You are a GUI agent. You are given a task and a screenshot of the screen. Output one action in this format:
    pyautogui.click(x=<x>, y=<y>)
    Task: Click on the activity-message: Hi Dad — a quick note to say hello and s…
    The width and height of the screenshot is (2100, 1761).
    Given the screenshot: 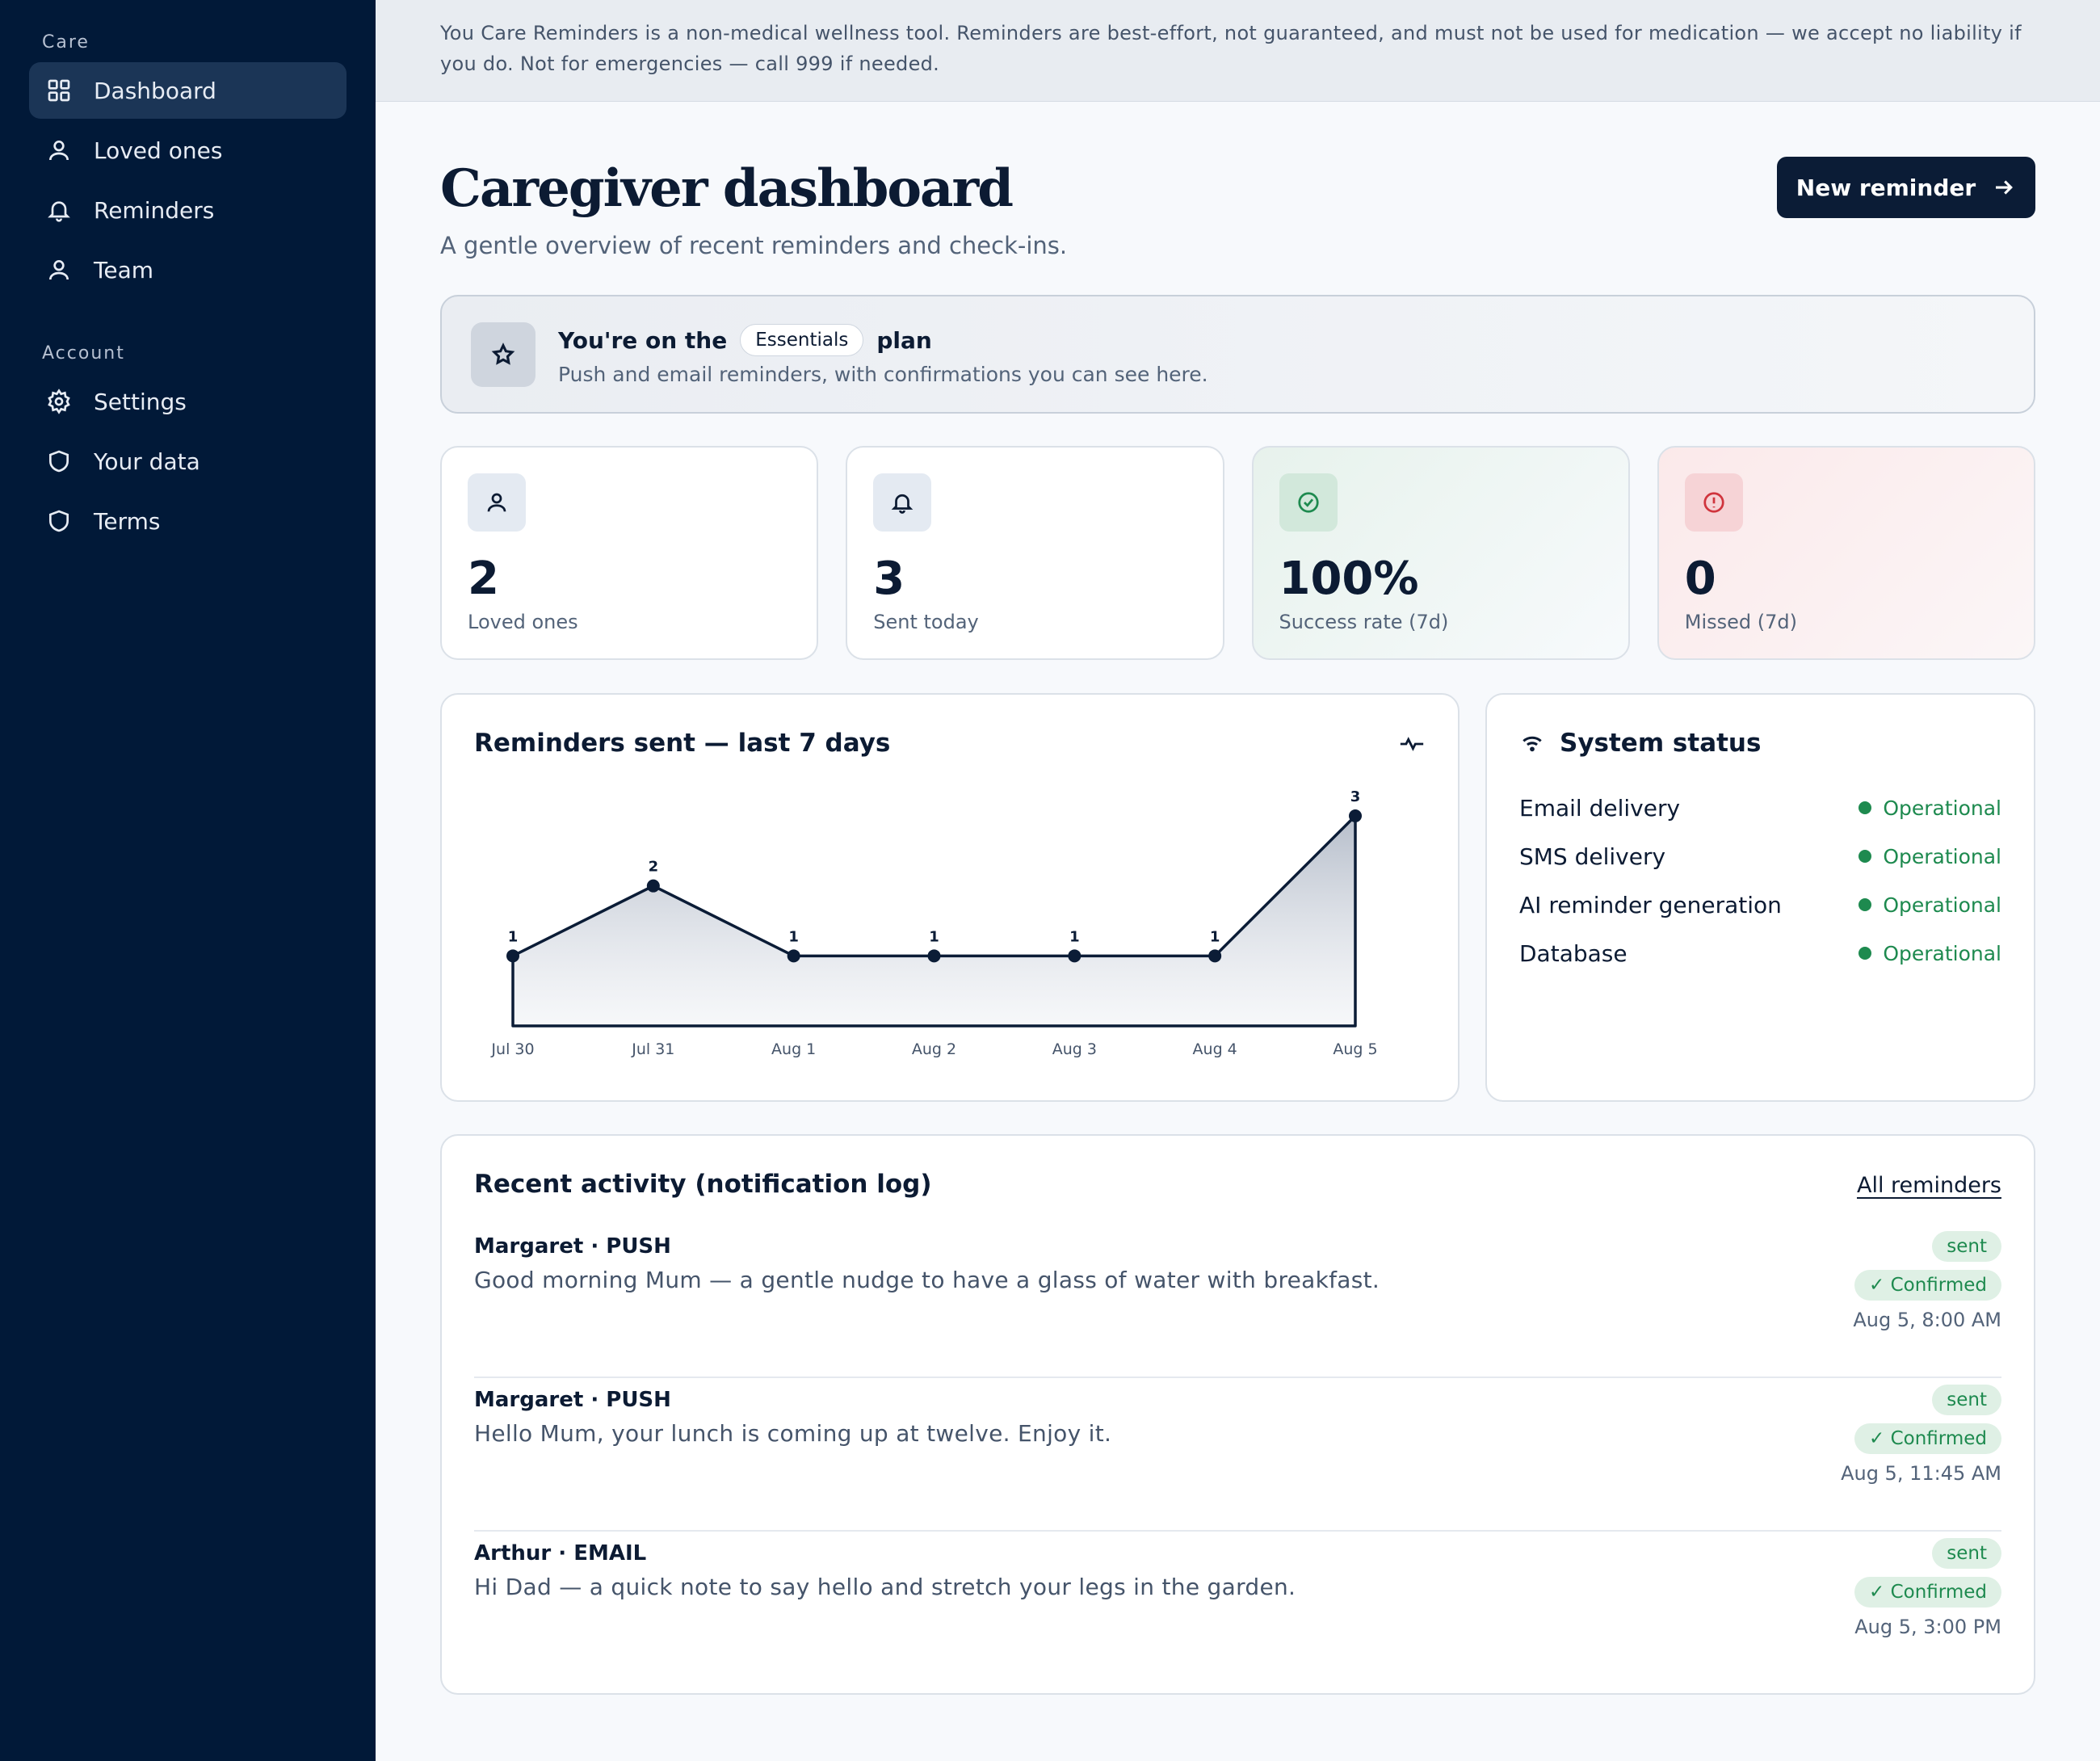 What is the action you would take?
    pyautogui.click(x=885, y=1587)
    